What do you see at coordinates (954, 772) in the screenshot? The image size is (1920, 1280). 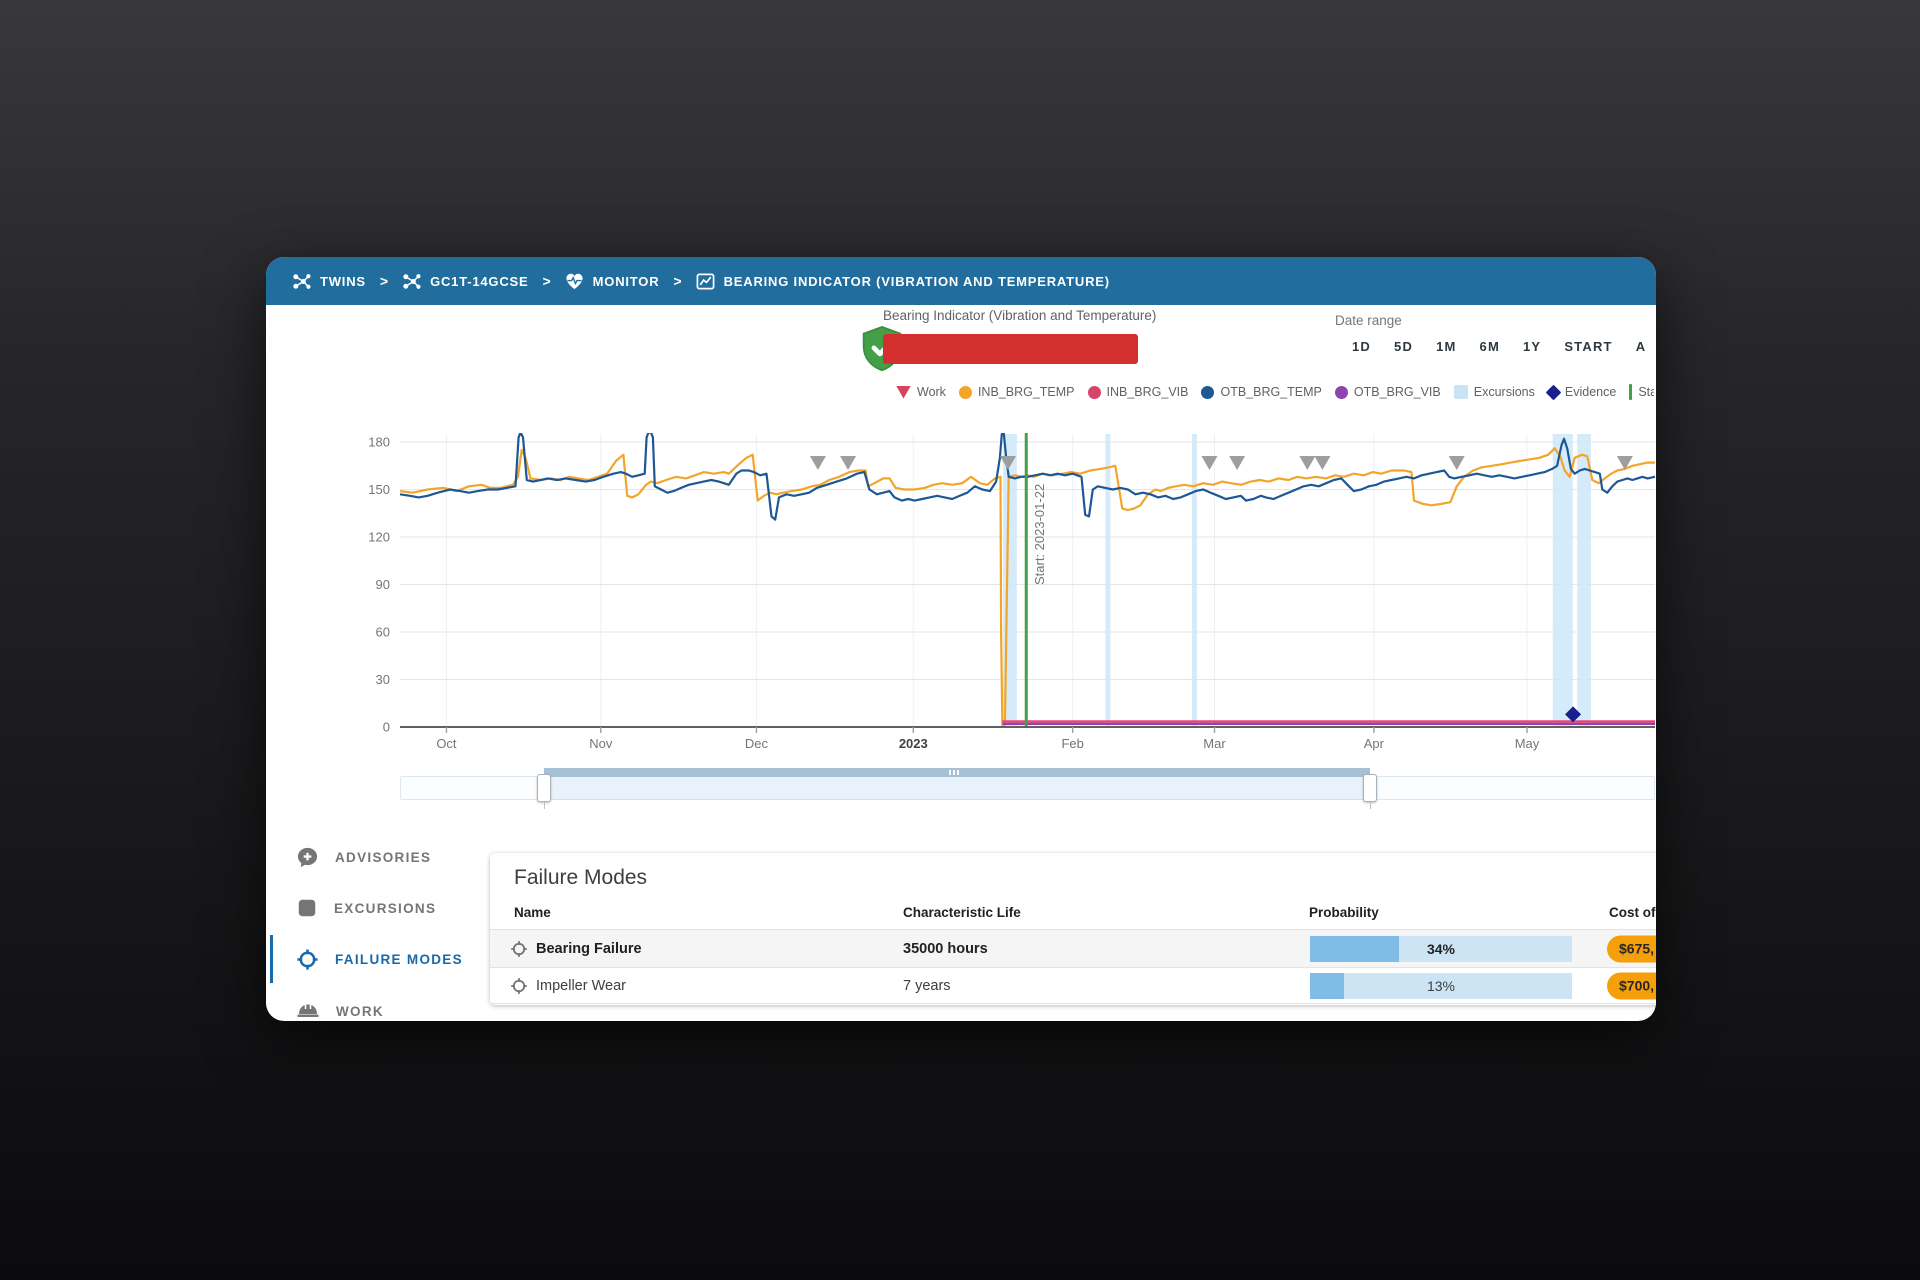 I see `slider-grip-icon` at bounding box center [954, 772].